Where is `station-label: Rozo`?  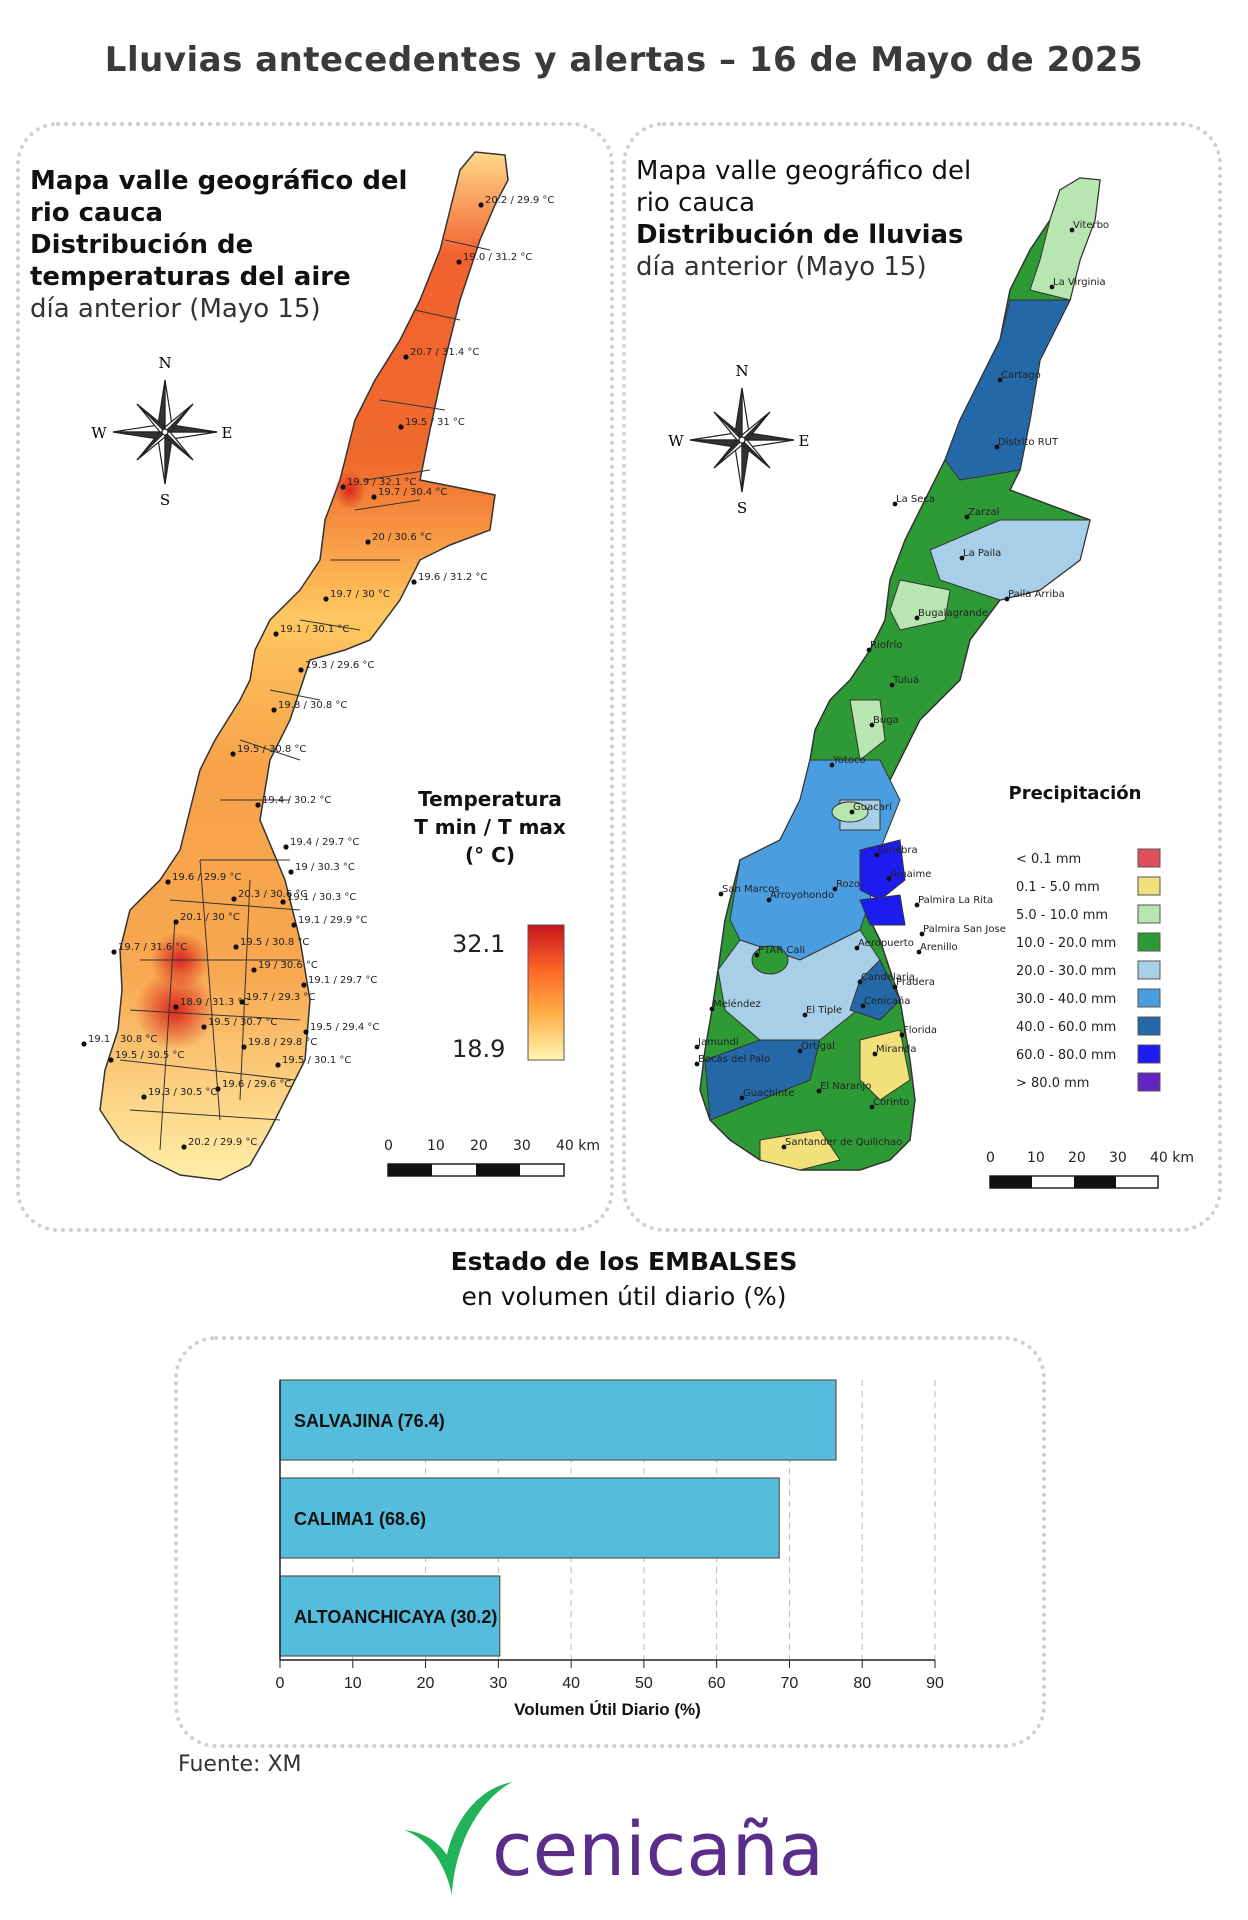 station-label: Rozo is located at coordinates (848, 884).